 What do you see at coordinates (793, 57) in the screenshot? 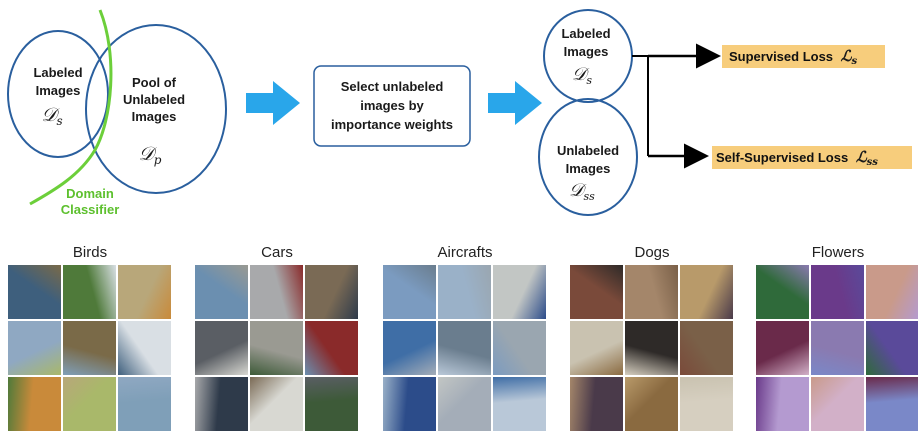
I see `supervised-loss-label: Supervised Loss ℒs` at bounding box center [793, 57].